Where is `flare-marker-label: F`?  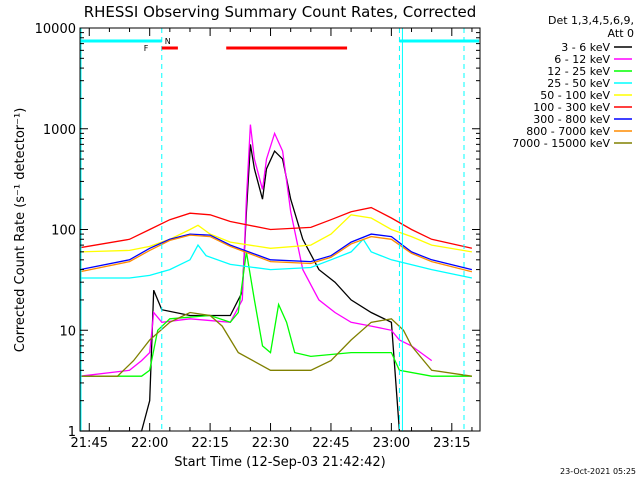 flare-marker-label: F is located at coordinates (146, 48).